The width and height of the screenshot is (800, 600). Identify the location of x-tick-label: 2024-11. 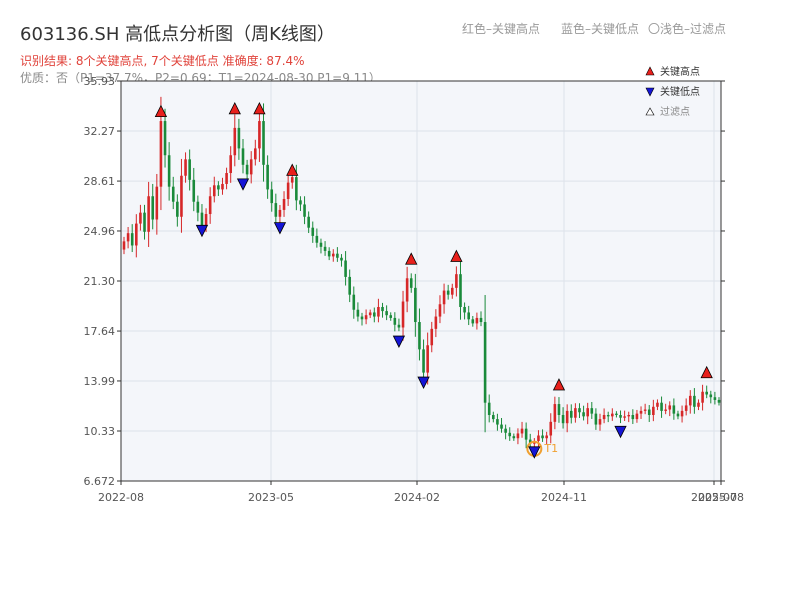
(564, 497).